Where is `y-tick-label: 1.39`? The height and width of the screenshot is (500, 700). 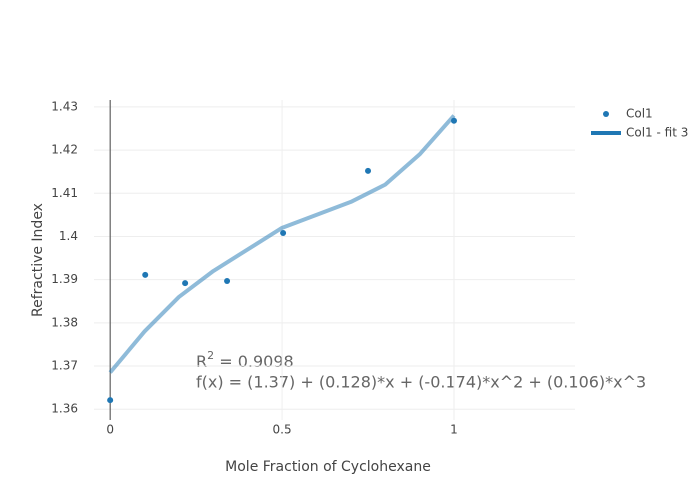
y-tick-label: 1.39 is located at coordinates (64, 279).